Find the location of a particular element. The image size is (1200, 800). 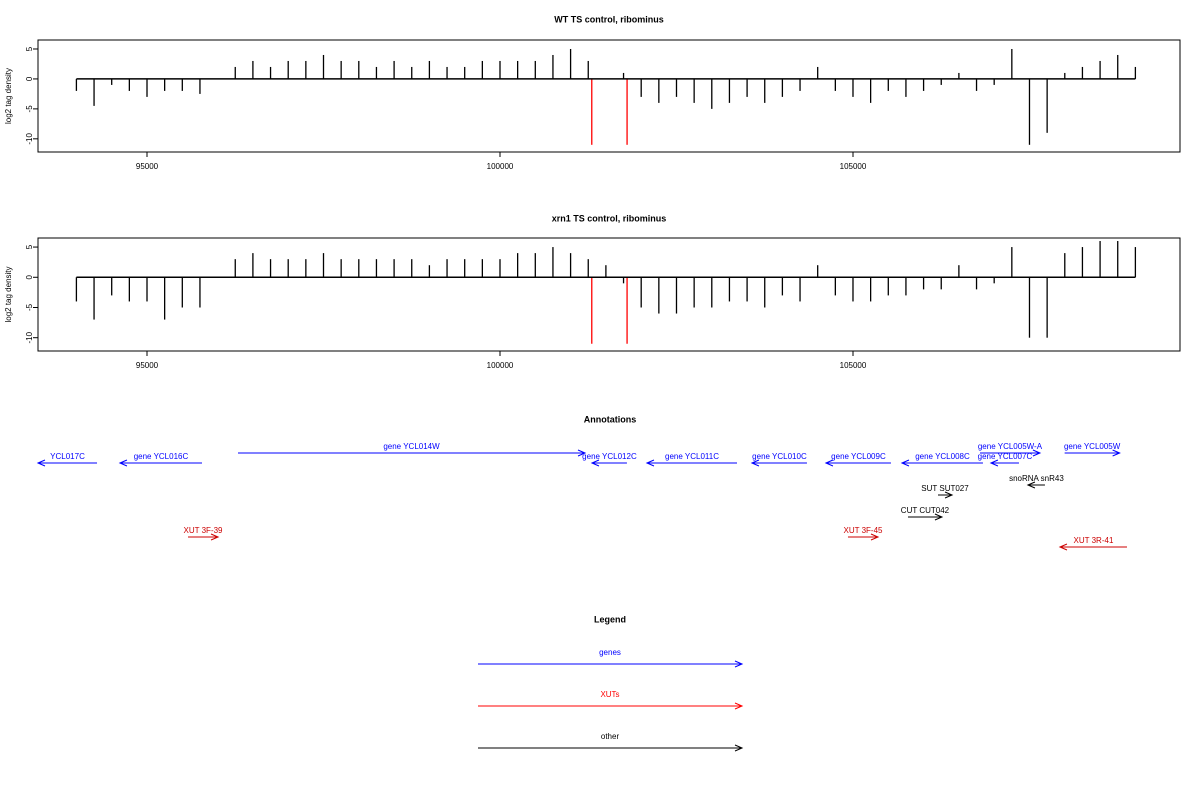

legend-label: other is located at coordinates (610, 736).